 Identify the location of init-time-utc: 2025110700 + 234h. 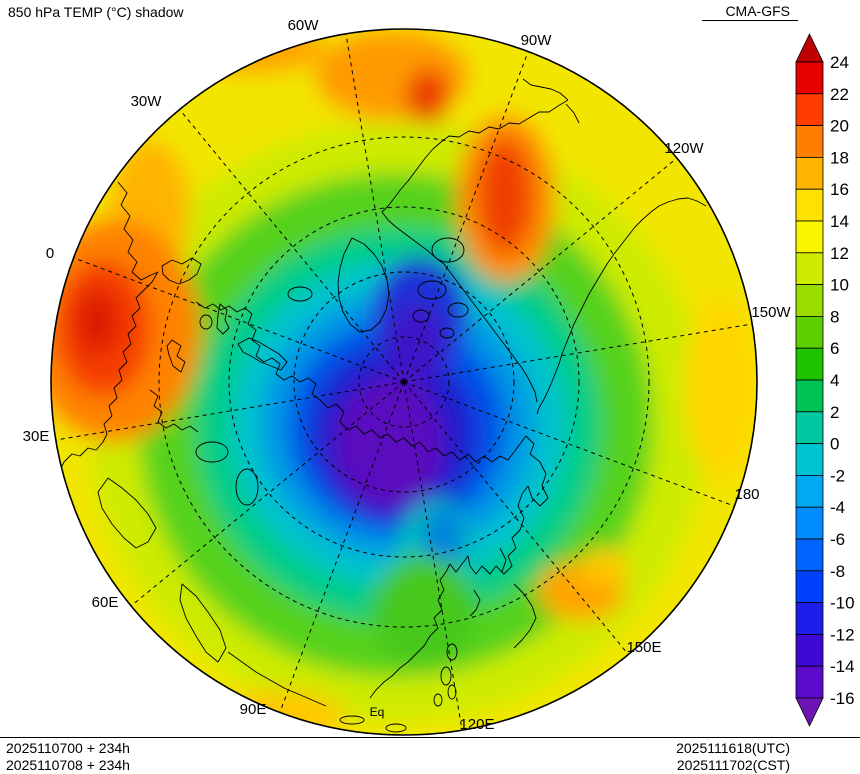
(68, 748).